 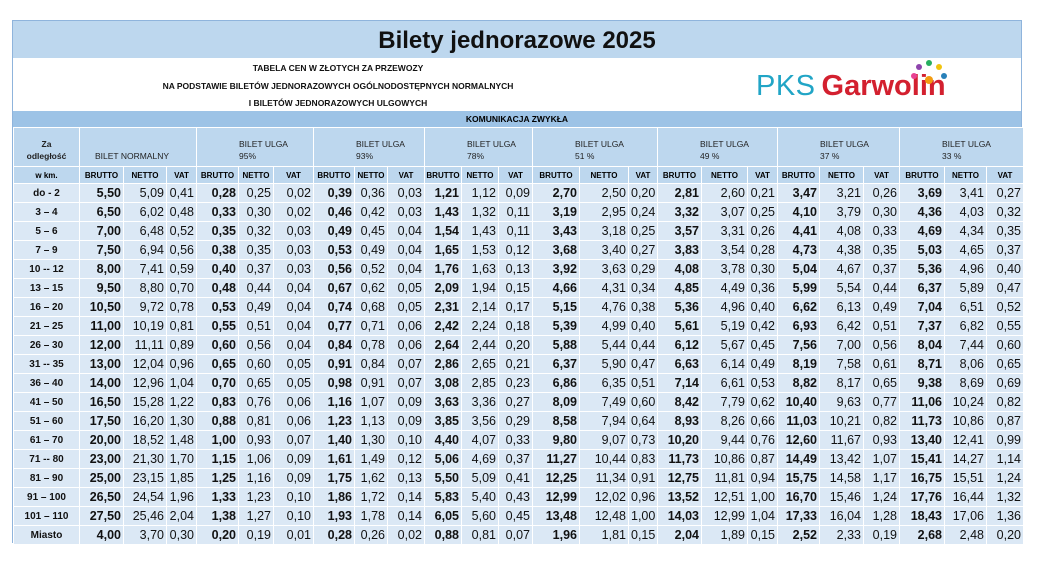 I want to click on distance-cell: 5 – 6, so click(x=46, y=231).